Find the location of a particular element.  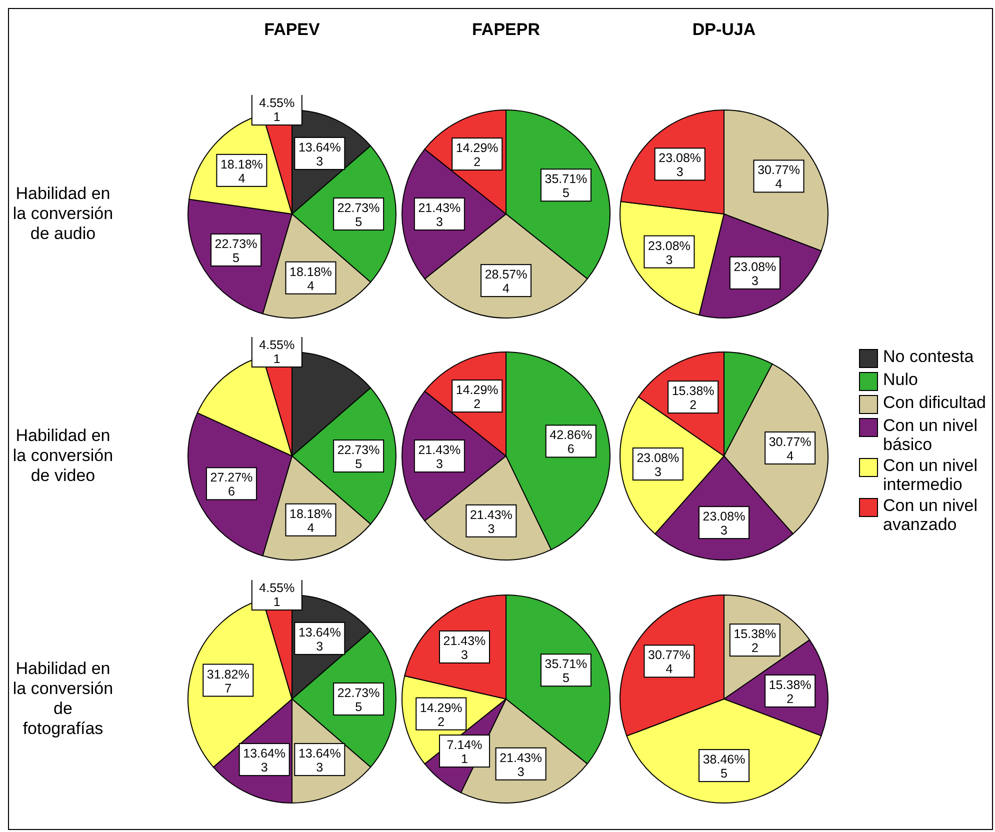

text: Habilidad en la conversión de audio is located at coordinates (63, 214).